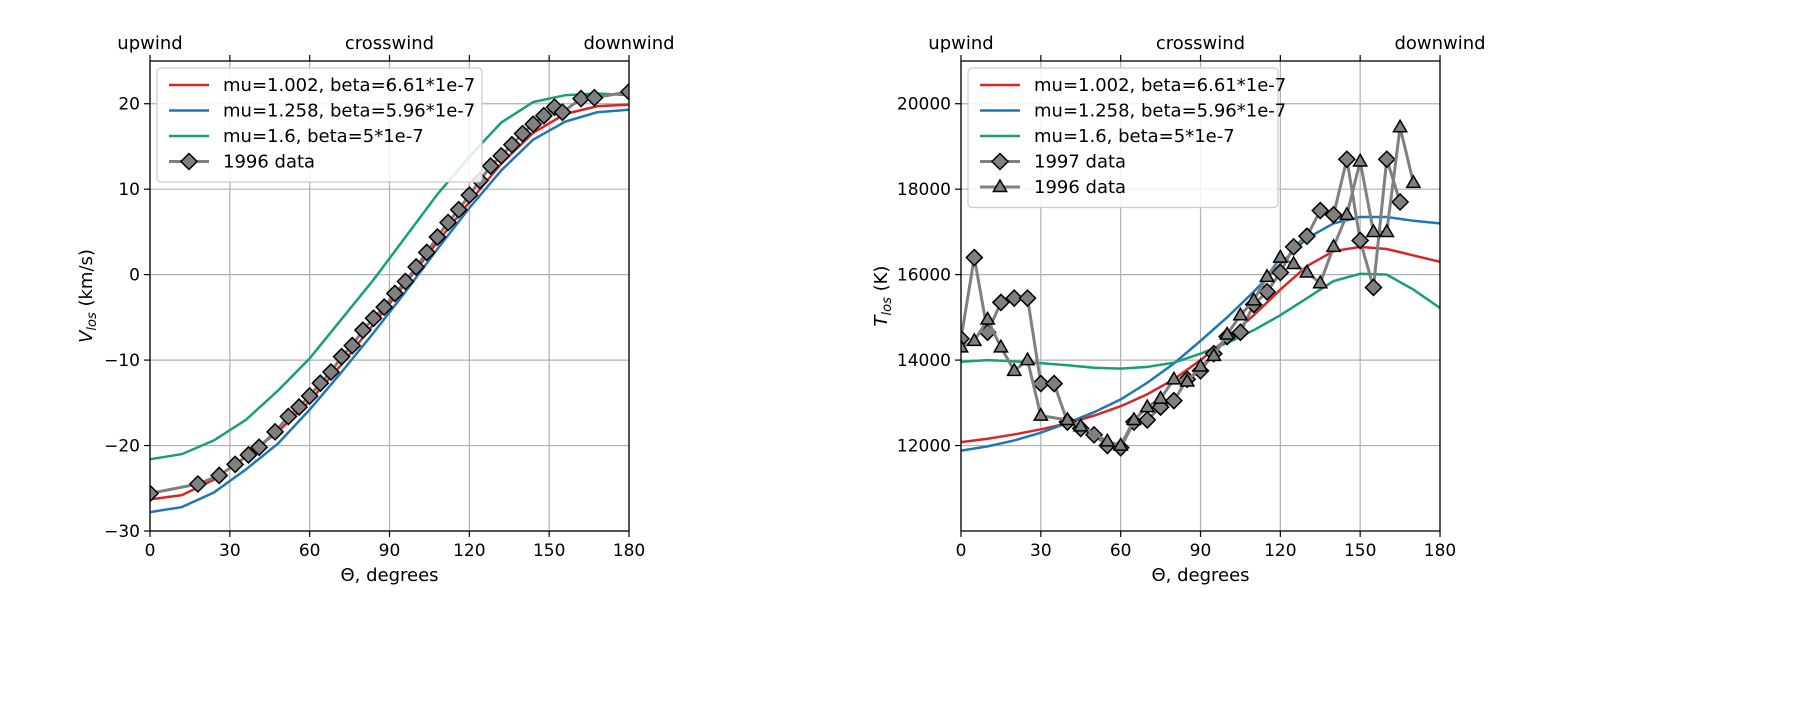  Describe the element at coordinates (549, 551) in the screenshot. I see `x-tick-label-5: 150` at that location.